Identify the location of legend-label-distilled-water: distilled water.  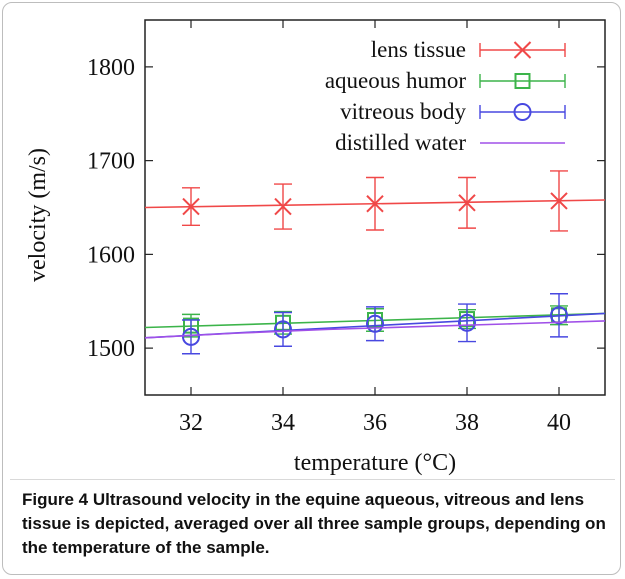
(400, 142).